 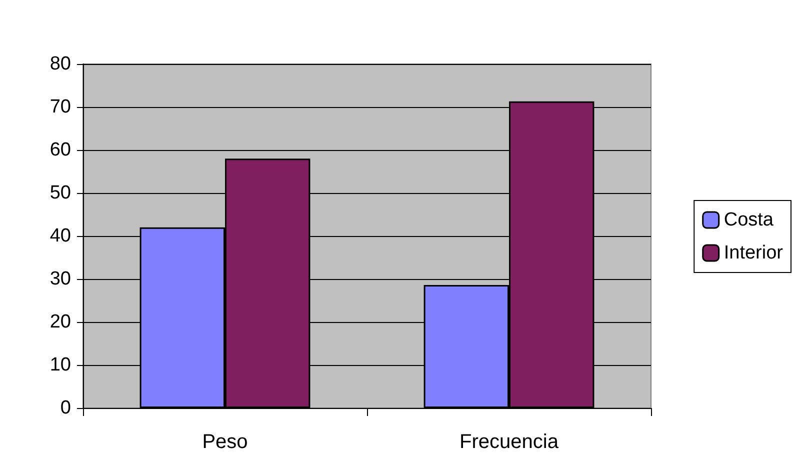 I want to click on y-tick-label: 30, so click(x=60, y=279).